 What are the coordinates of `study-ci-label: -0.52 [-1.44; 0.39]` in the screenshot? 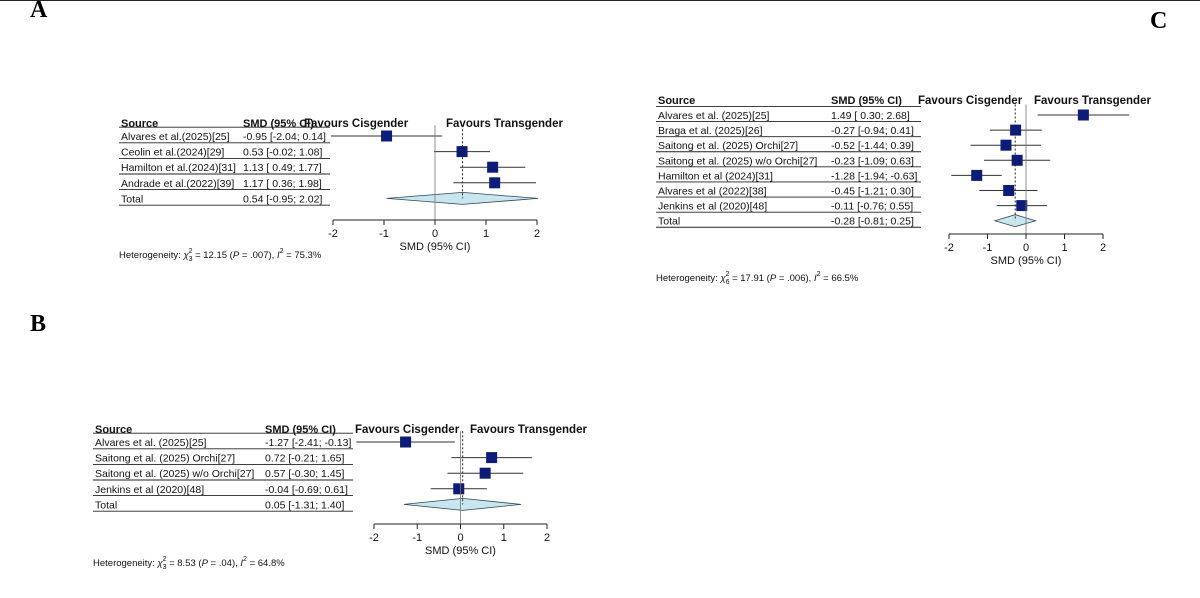 It's located at (872, 146).